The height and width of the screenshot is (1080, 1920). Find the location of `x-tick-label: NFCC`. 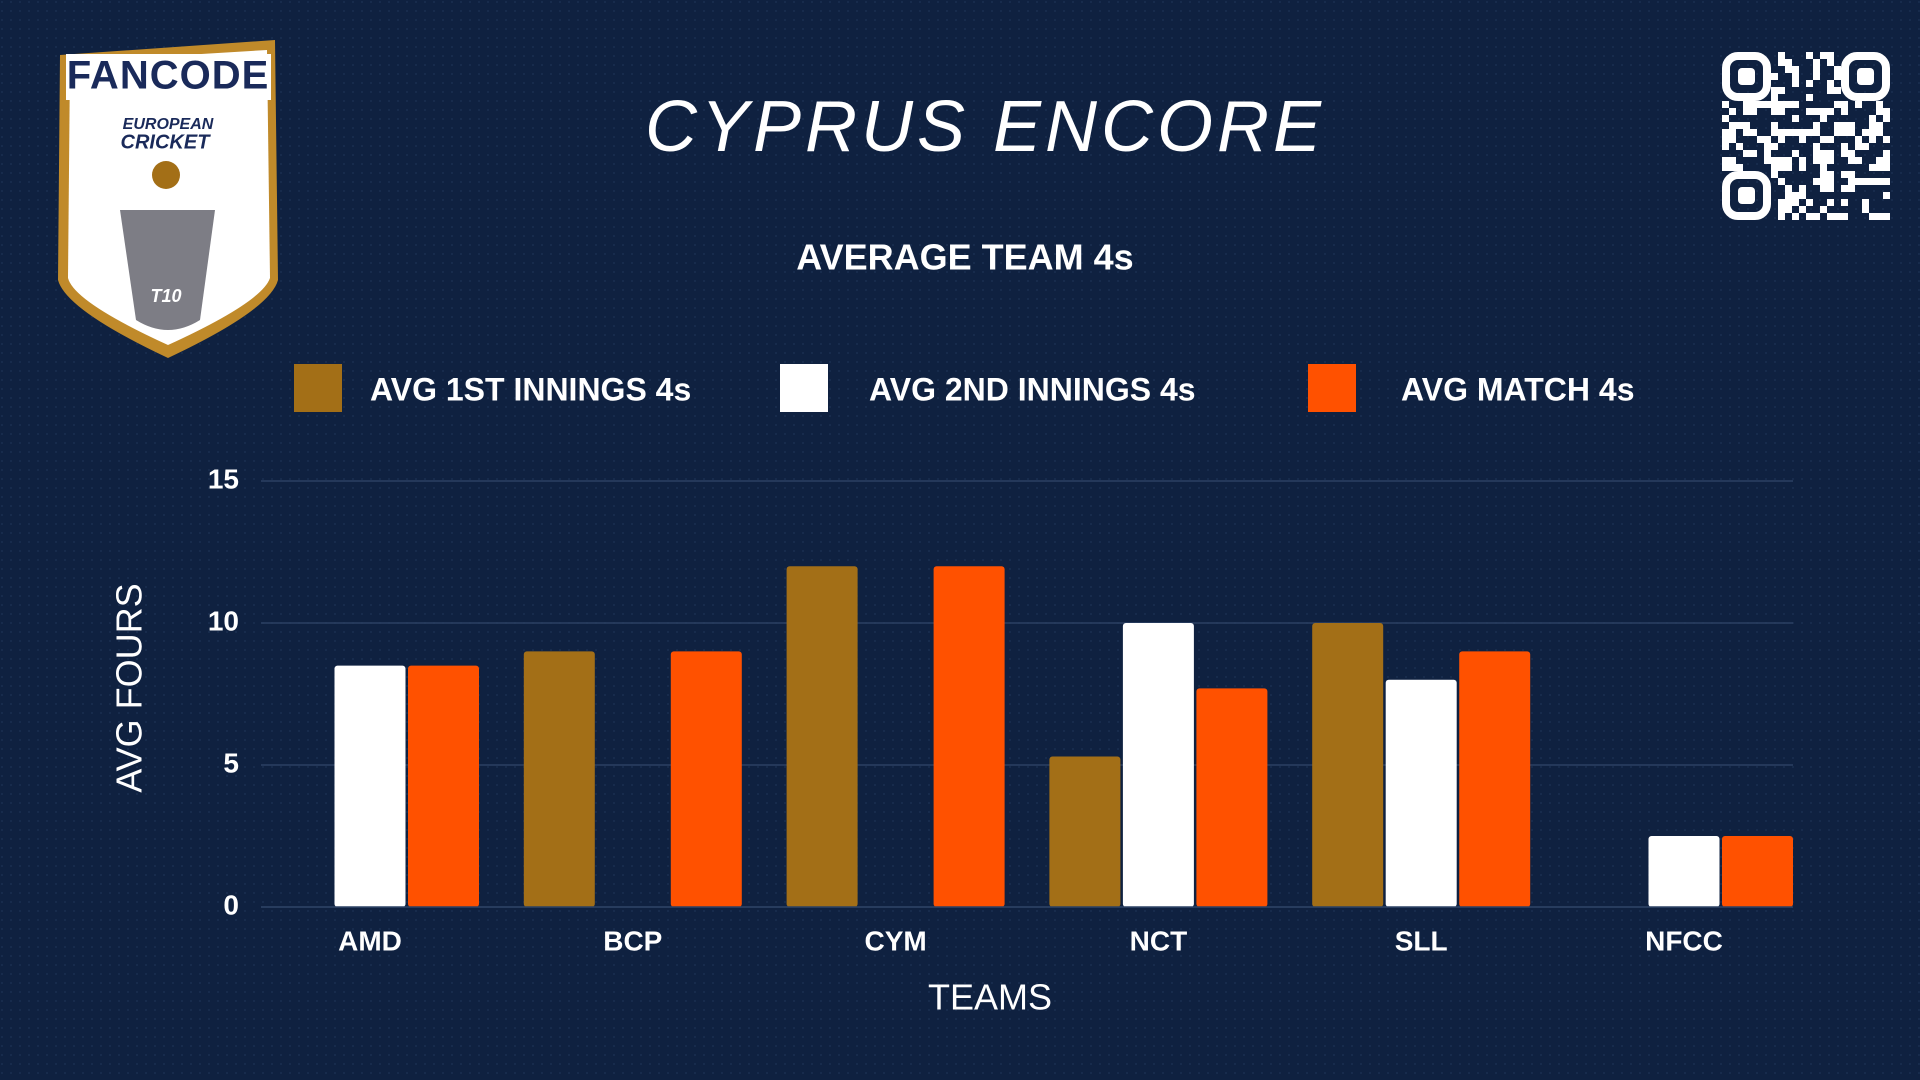

x-tick-label: NFCC is located at coordinates (1684, 940).